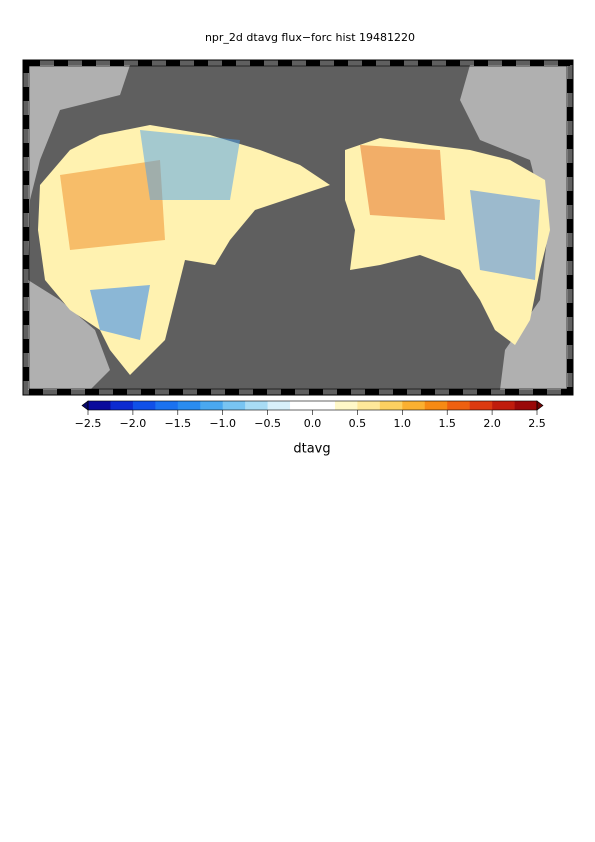 The image size is (595, 842). Describe the element at coordinates (403, 423) in the screenshot. I see `colorbar-tick-label: 1.0` at that location.